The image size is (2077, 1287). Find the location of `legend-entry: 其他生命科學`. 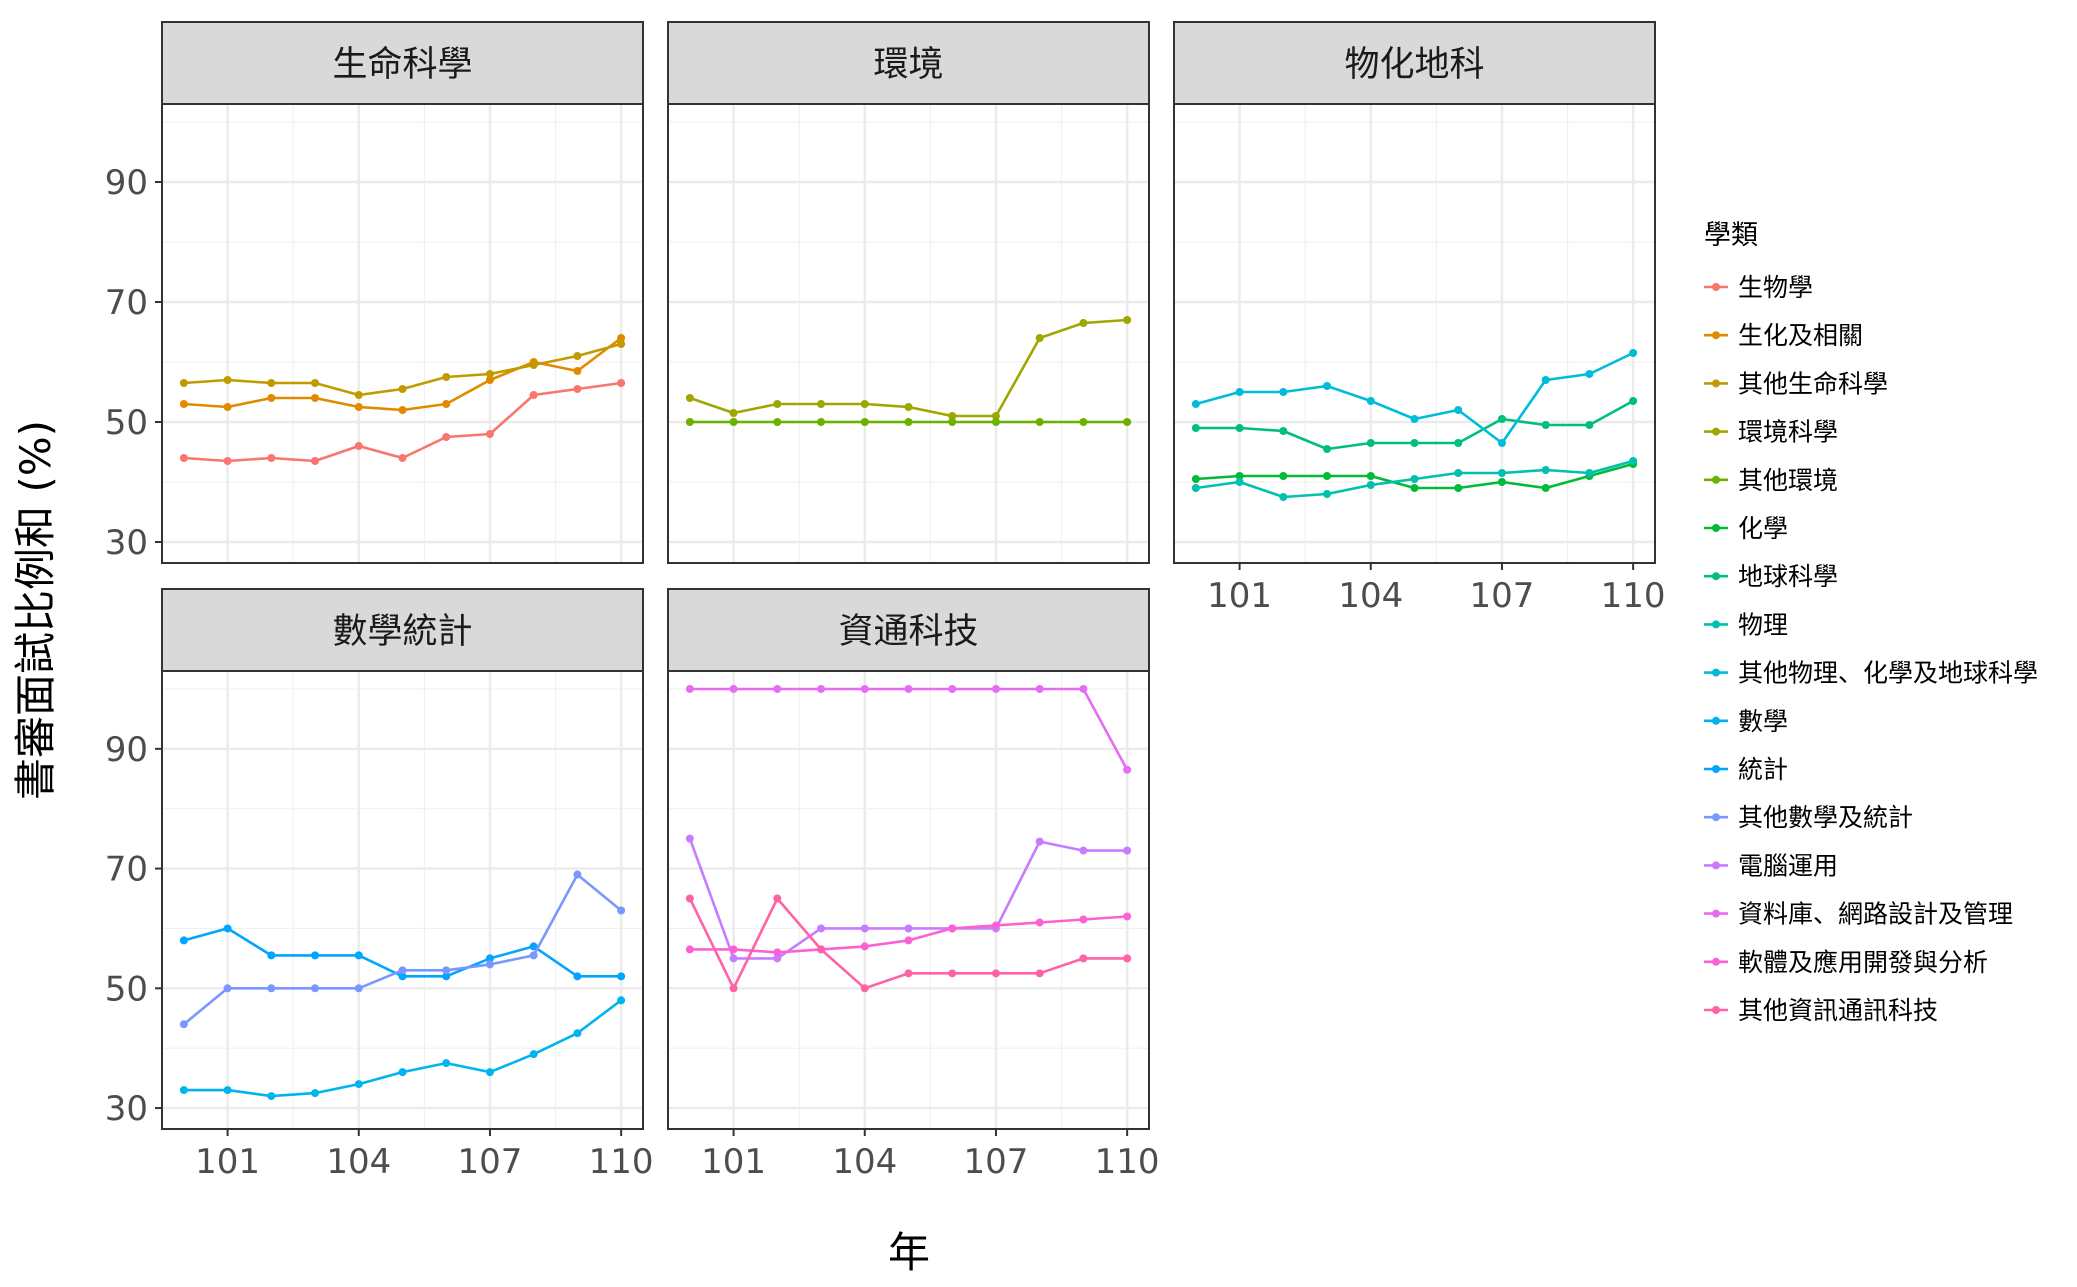

legend-entry: 其他生命科學 is located at coordinates (1796, 383).